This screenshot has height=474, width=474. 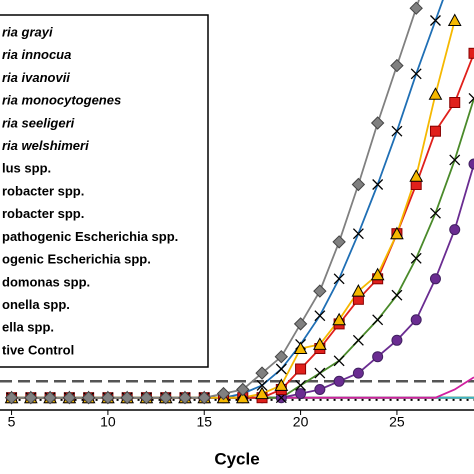 What do you see at coordinates (12, 422) in the screenshot?
I see `x-tick-label: 5` at bounding box center [12, 422].